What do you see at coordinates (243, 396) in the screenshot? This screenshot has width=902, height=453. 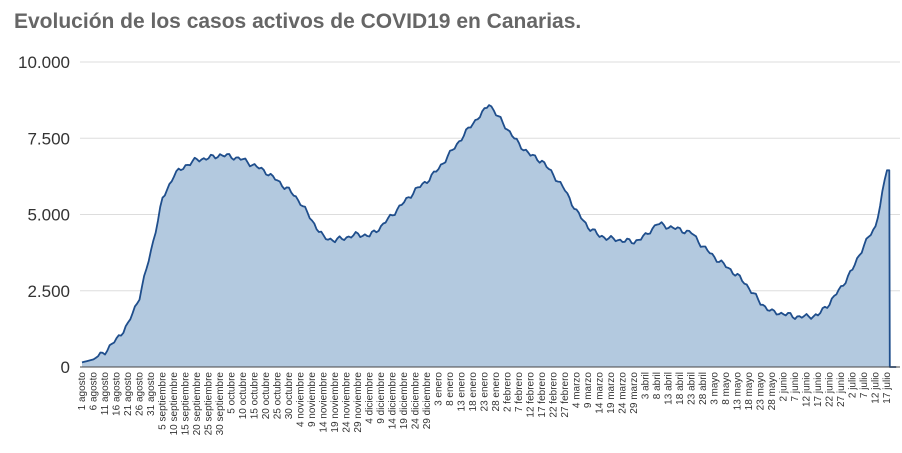 I see `x-tick-label: 10 octubre` at bounding box center [243, 396].